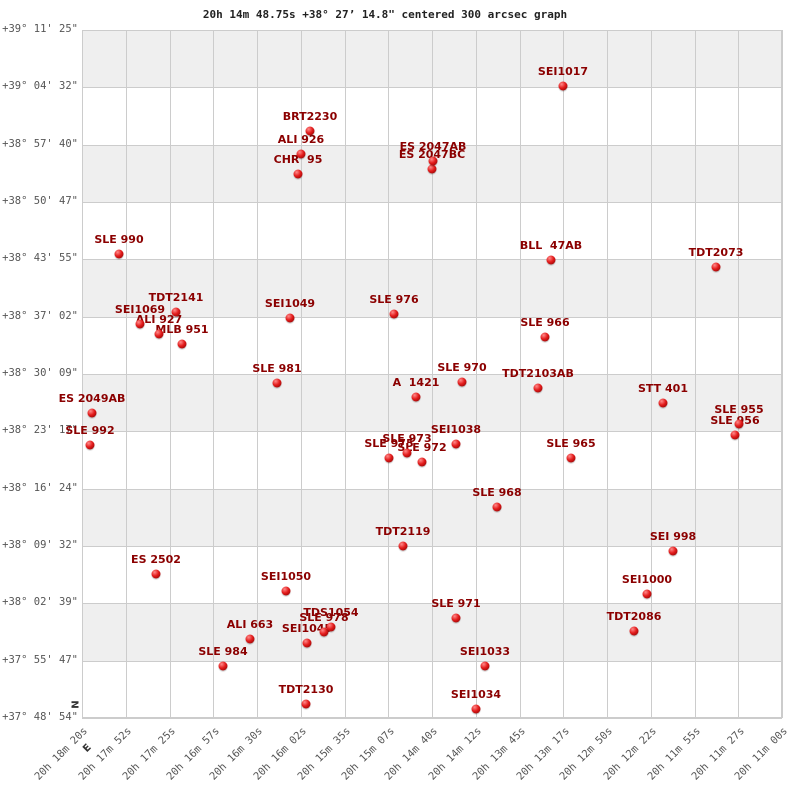  What do you see at coordinates (663, 388) in the screenshot?
I see `star-label: STT 401` at bounding box center [663, 388].